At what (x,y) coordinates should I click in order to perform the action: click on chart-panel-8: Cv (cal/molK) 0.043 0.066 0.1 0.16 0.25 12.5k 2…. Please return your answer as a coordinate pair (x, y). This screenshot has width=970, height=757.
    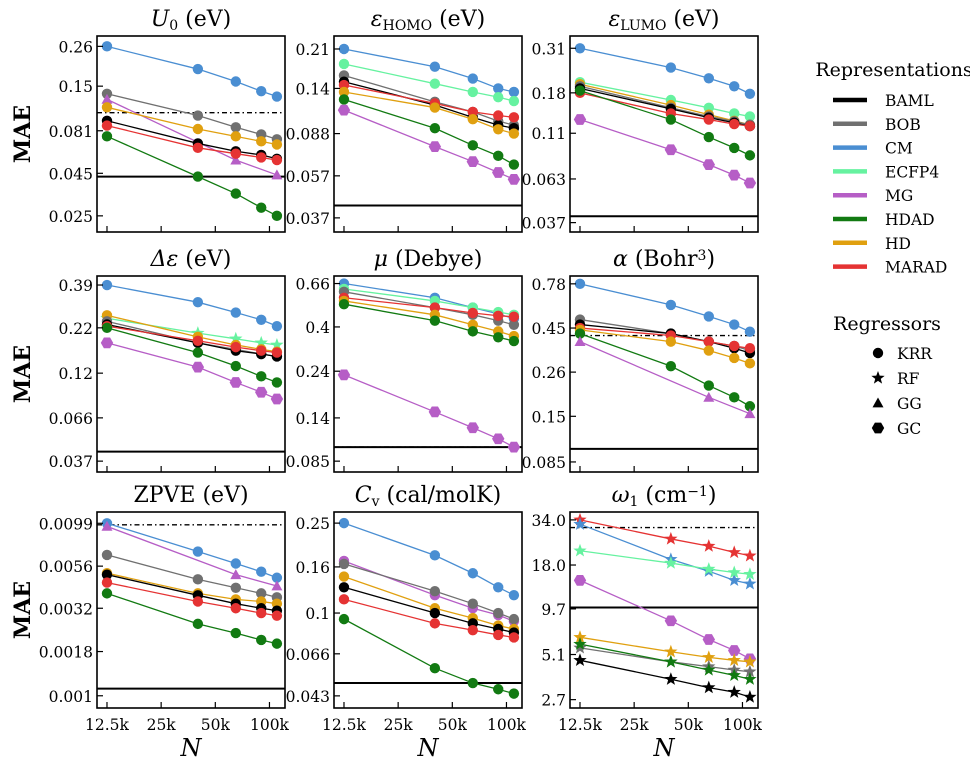
    Looking at the image, I should click on (406, 620).